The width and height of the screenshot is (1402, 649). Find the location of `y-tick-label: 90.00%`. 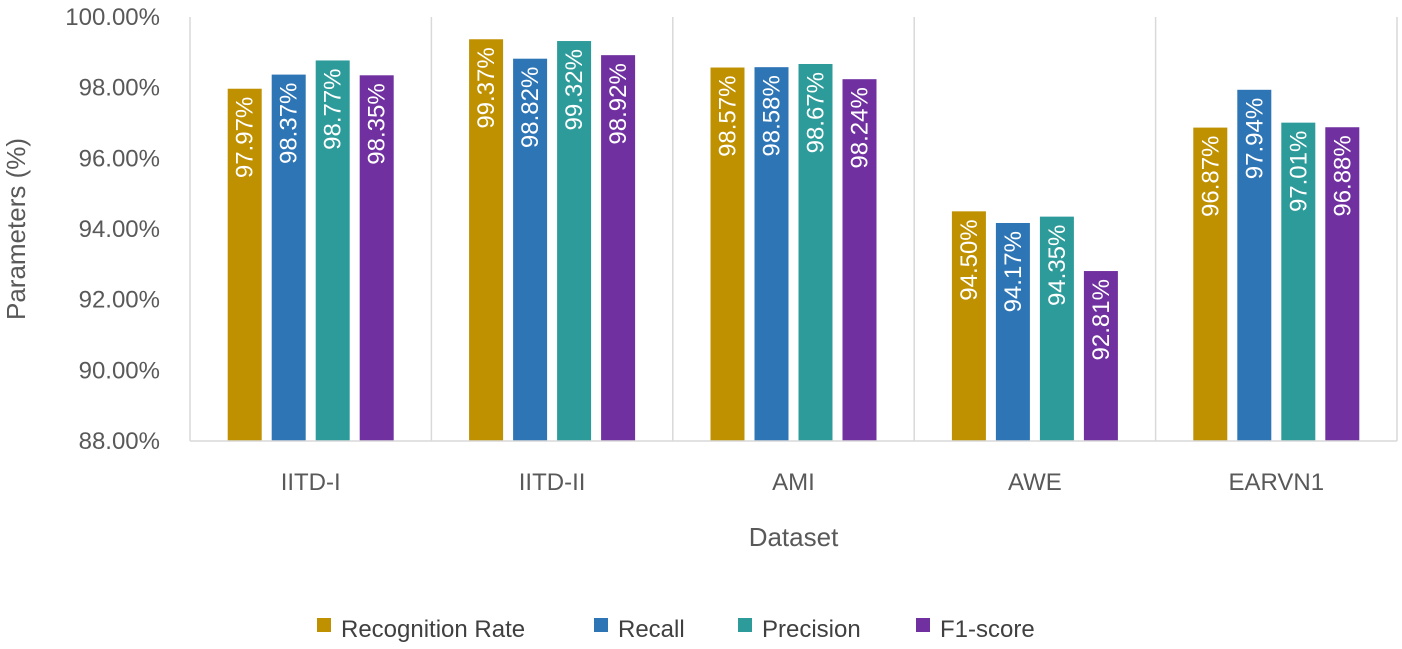

y-tick-label: 90.00% is located at coordinates (119, 370).